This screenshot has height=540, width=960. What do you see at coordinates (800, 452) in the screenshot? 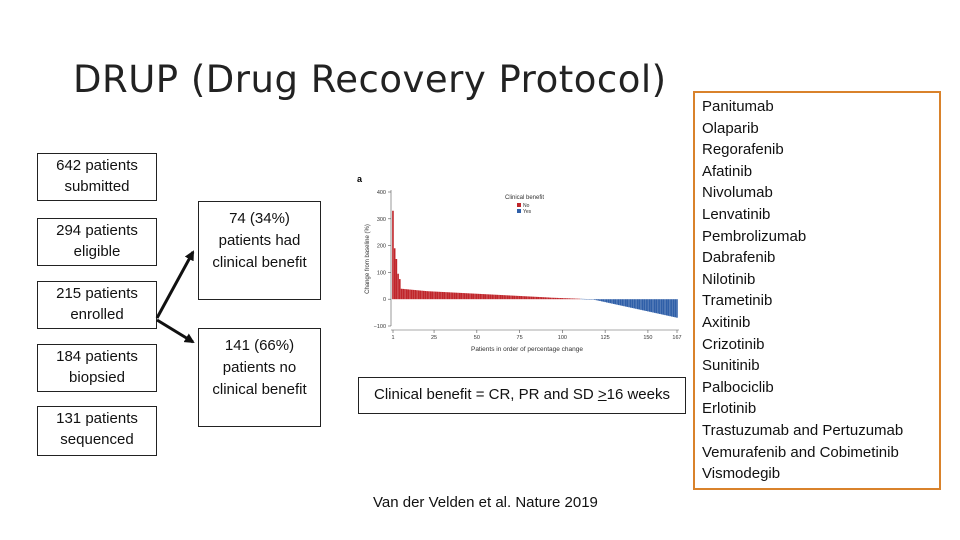
I see `drug-list-item: Vemurafenib and Cobimetinib` at bounding box center [800, 452].